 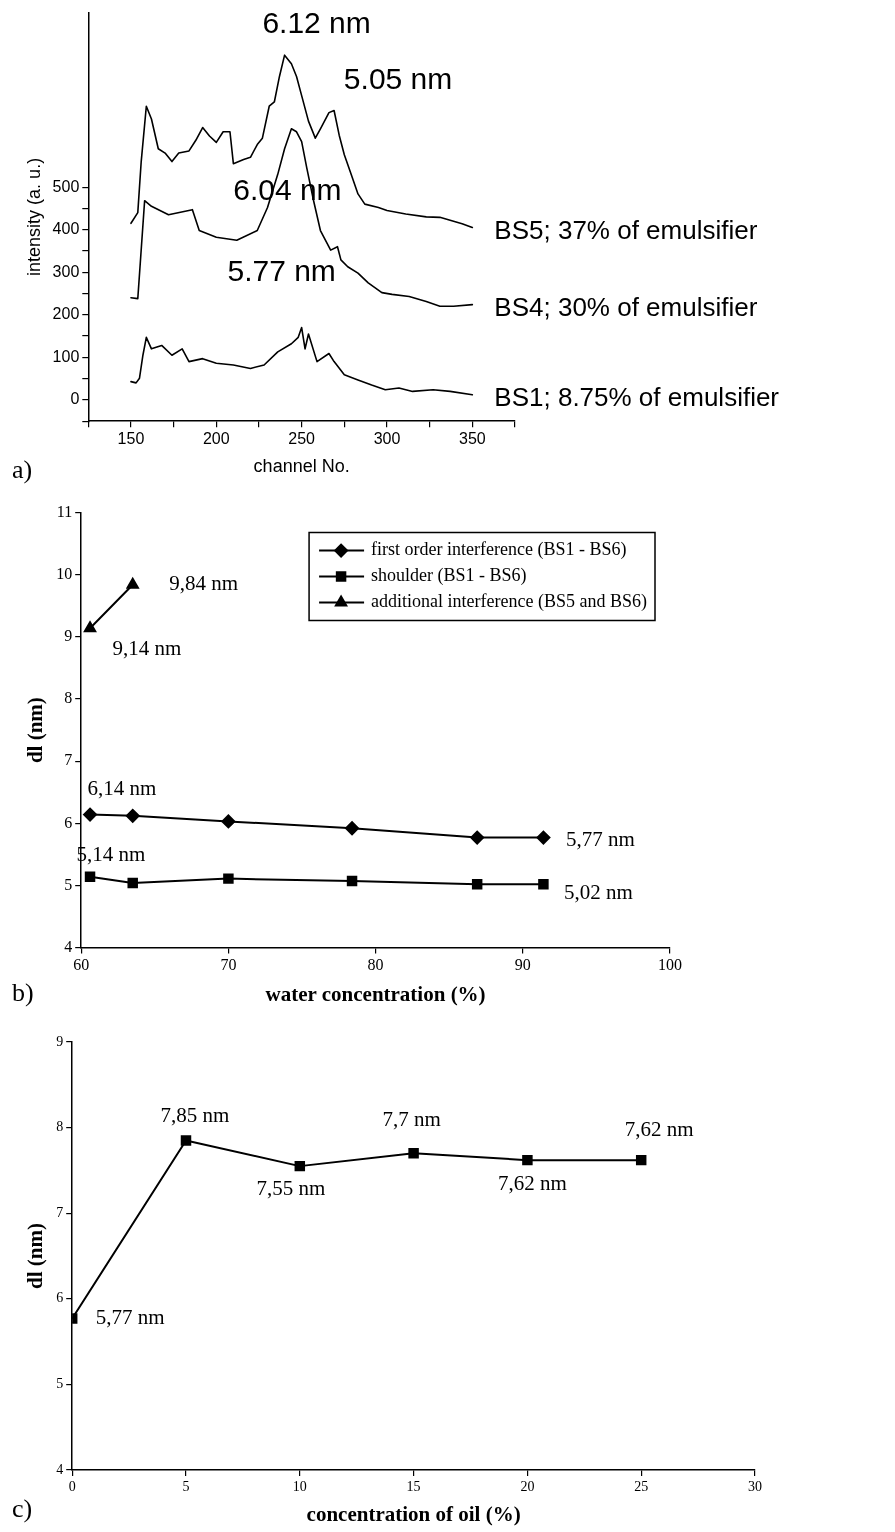 I want to click on series-label: BS4; 30% of emulsifier, so click(x=626, y=306).